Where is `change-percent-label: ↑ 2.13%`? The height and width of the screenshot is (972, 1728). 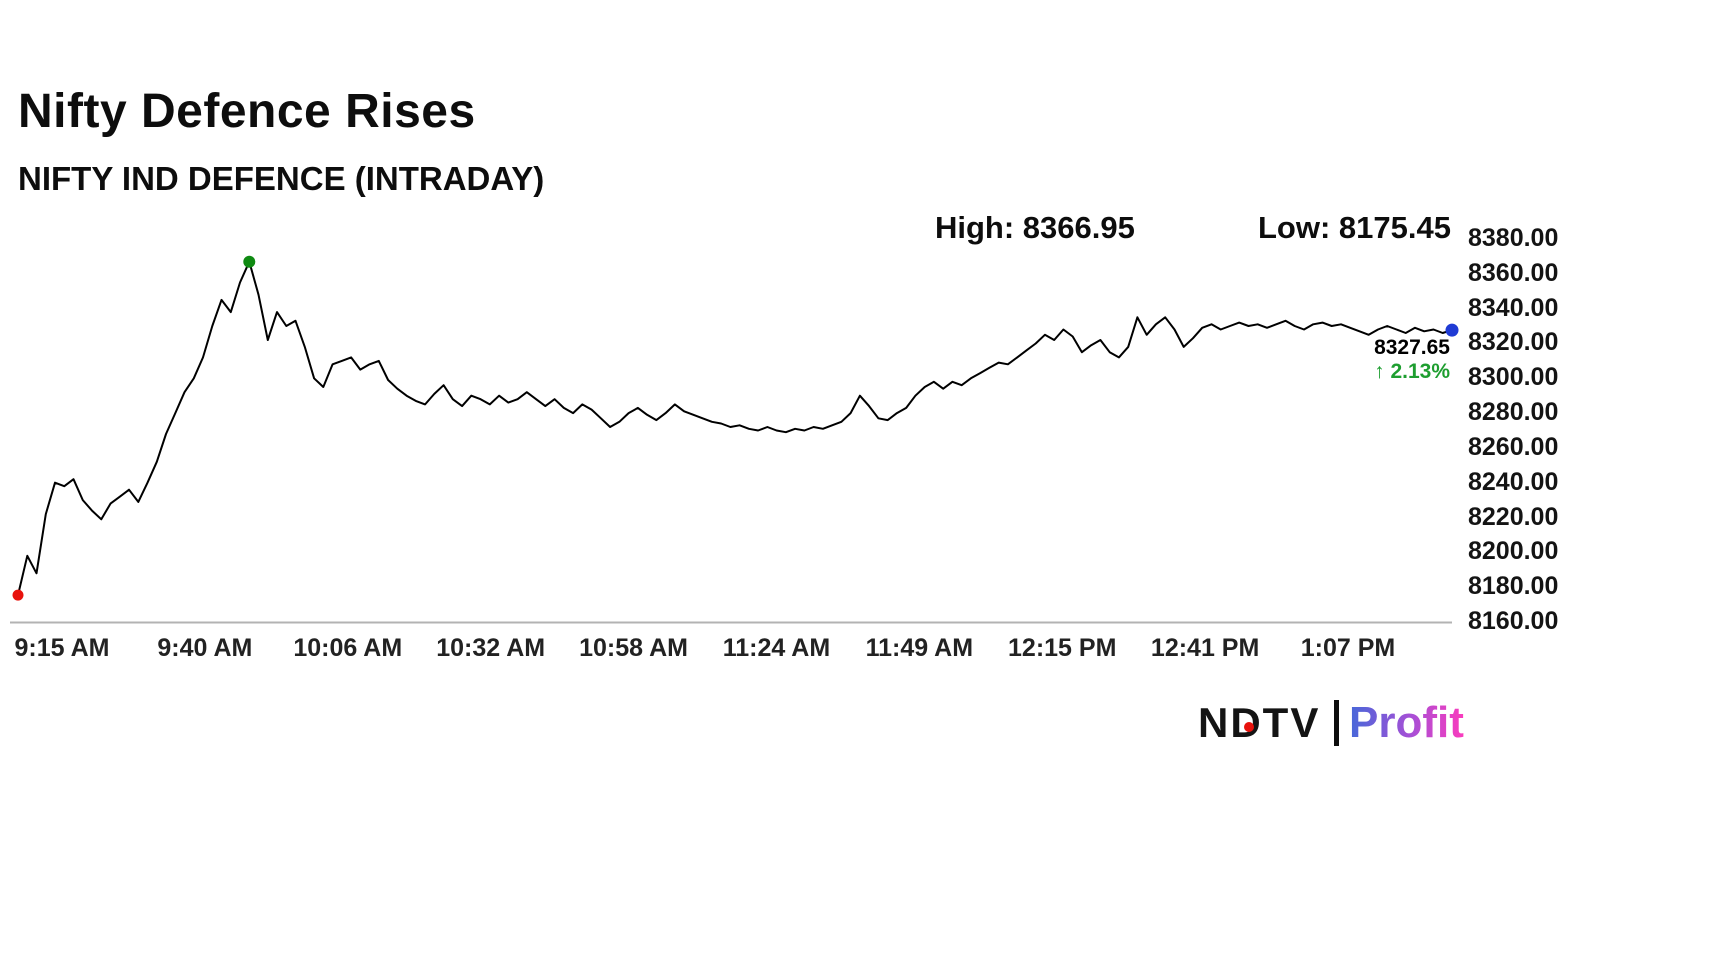
change-percent-label: ↑ 2.13% is located at coordinates (1380, 372).